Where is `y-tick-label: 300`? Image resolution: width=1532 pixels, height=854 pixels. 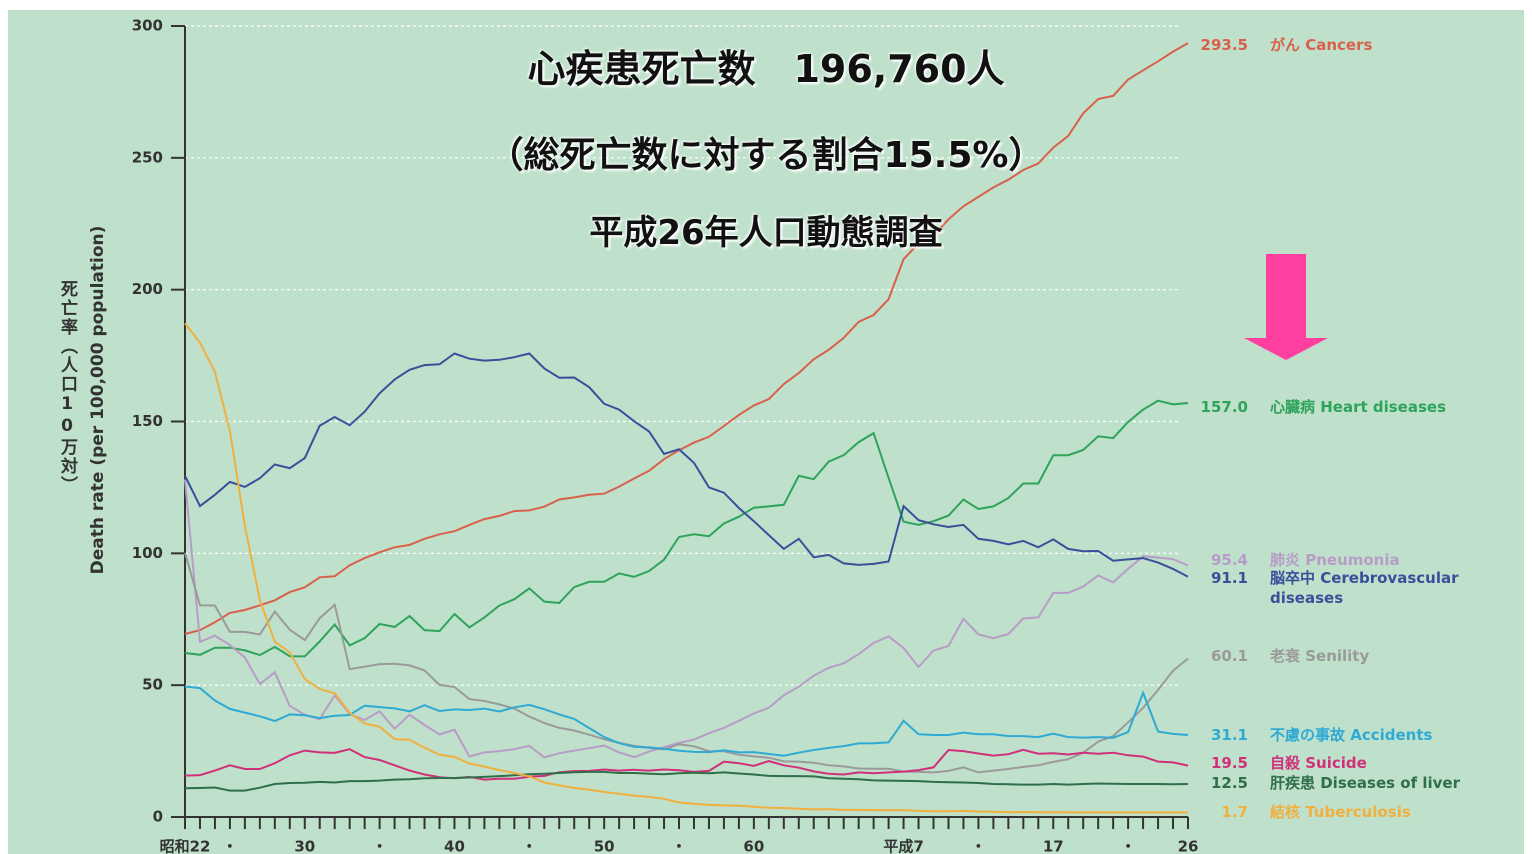 y-tick-label: 300 is located at coordinates (147, 26).